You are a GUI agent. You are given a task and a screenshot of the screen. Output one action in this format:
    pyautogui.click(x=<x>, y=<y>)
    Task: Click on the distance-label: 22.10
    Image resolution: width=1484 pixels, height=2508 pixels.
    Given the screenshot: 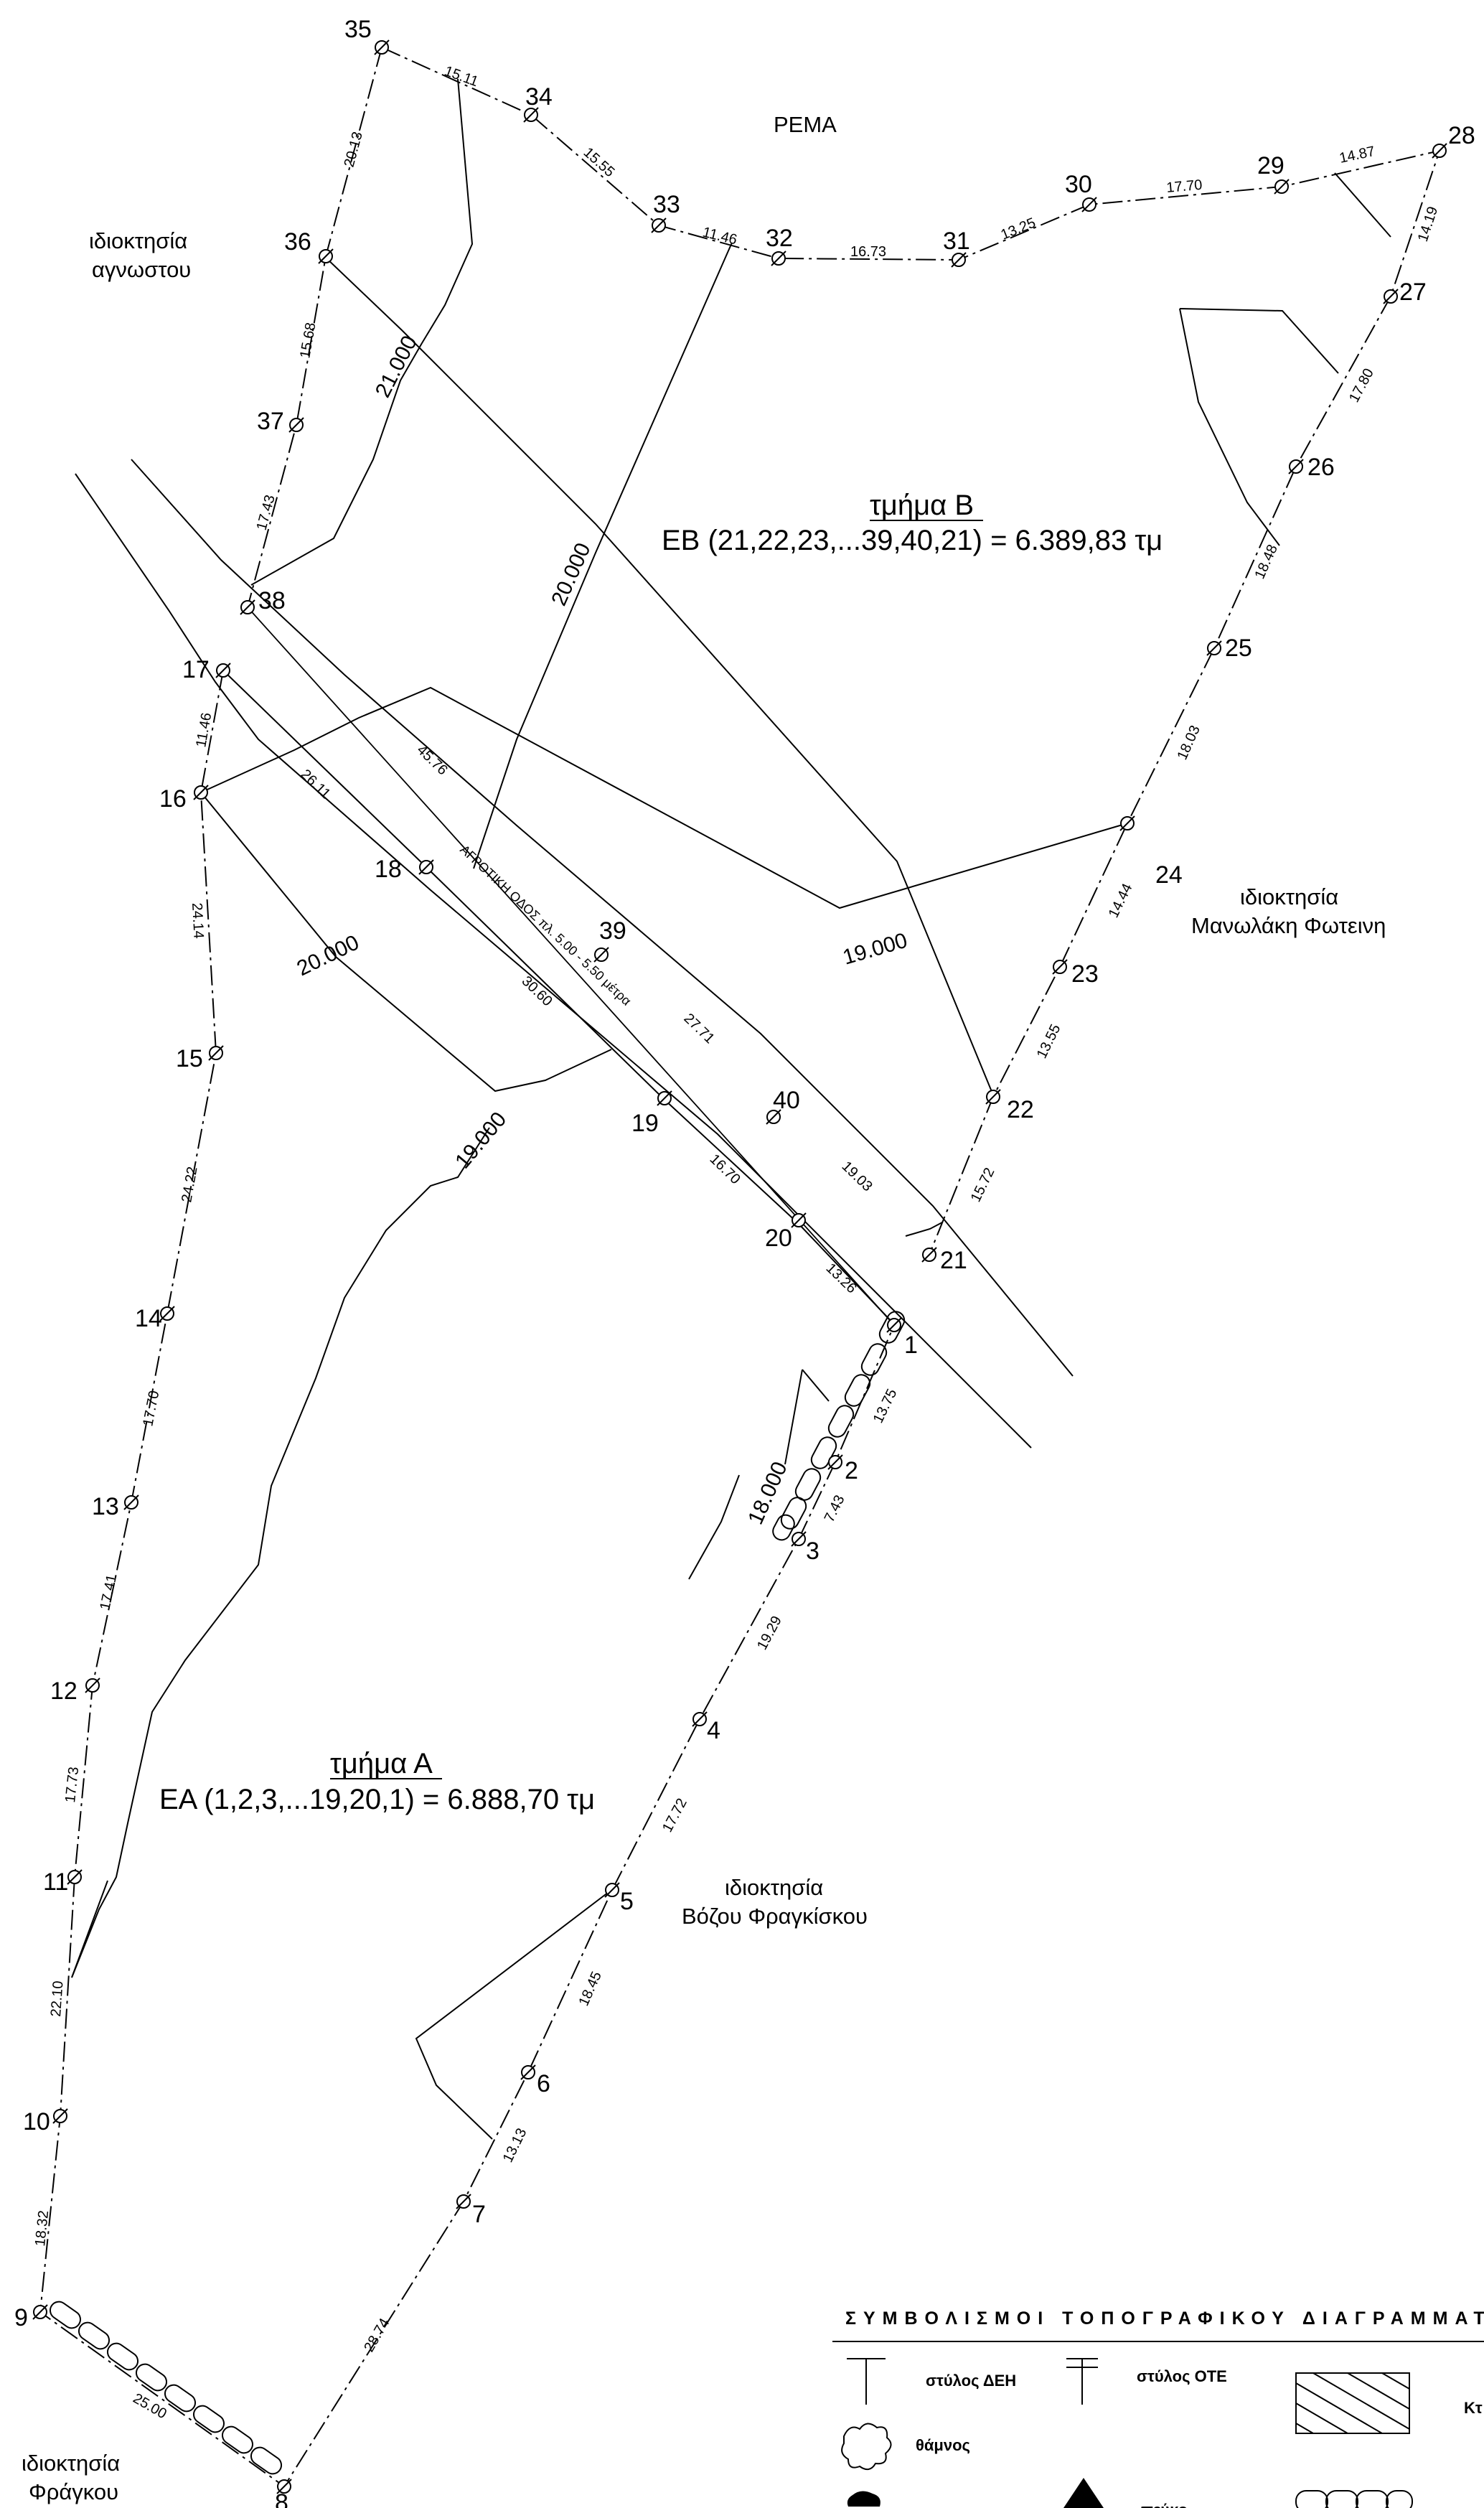 What is the action you would take?
    pyautogui.click(x=57, y=1998)
    